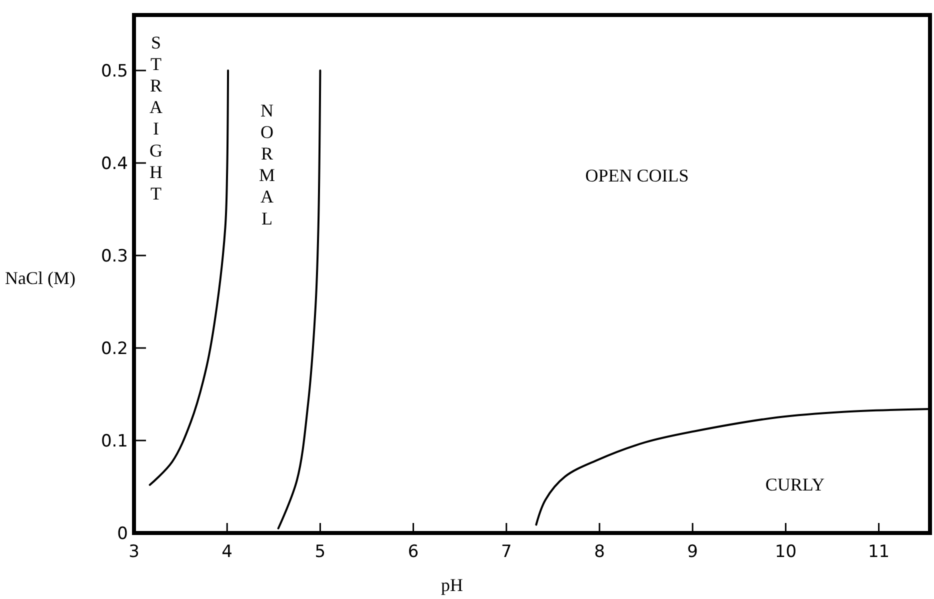 The width and height of the screenshot is (934, 599). What do you see at coordinates (879, 552) in the screenshot?
I see `x-tick-label: 11` at bounding box center [879, 552].